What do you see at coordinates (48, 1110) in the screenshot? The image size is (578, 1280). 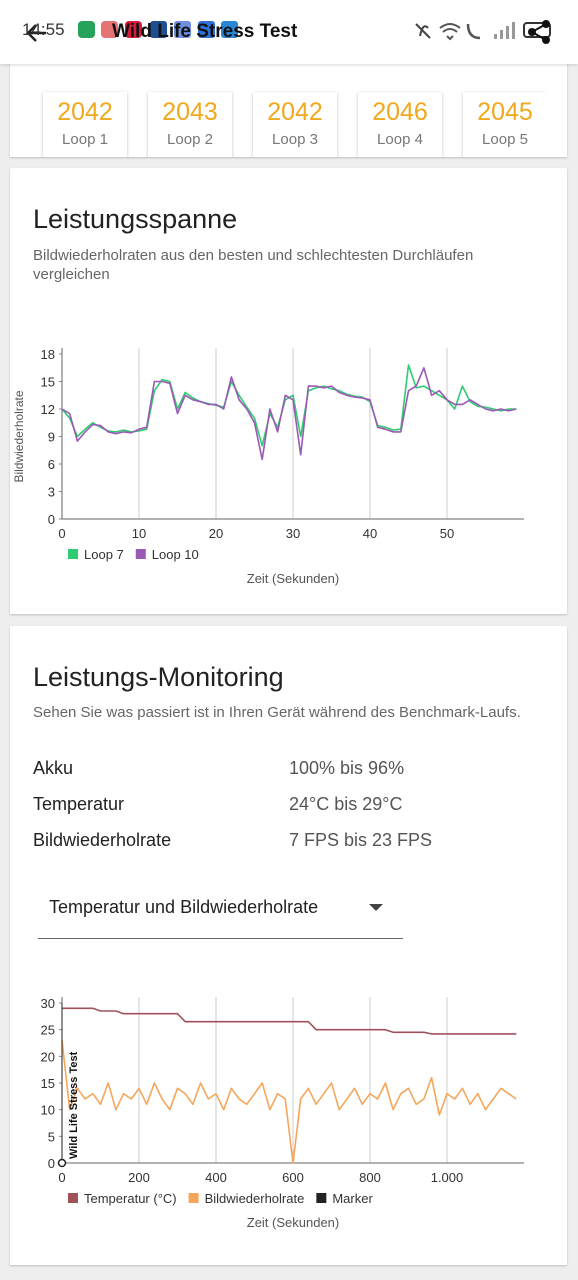 I see `y-tick-label: 10` at bounding box center [48, 1110].